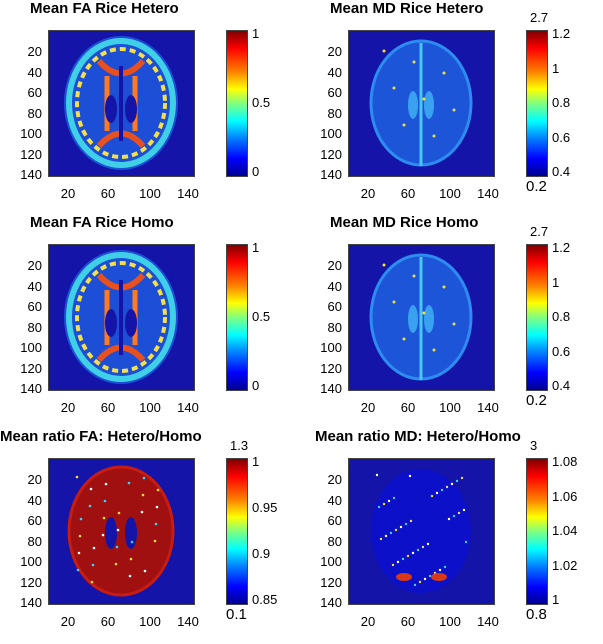 The image size is (603, 644). What do you see at coordinates (101, 436) in the screenshot?
I see `panel-title: Mean ratio FA: Hetero/Homo` at bounding box center [101, 436].